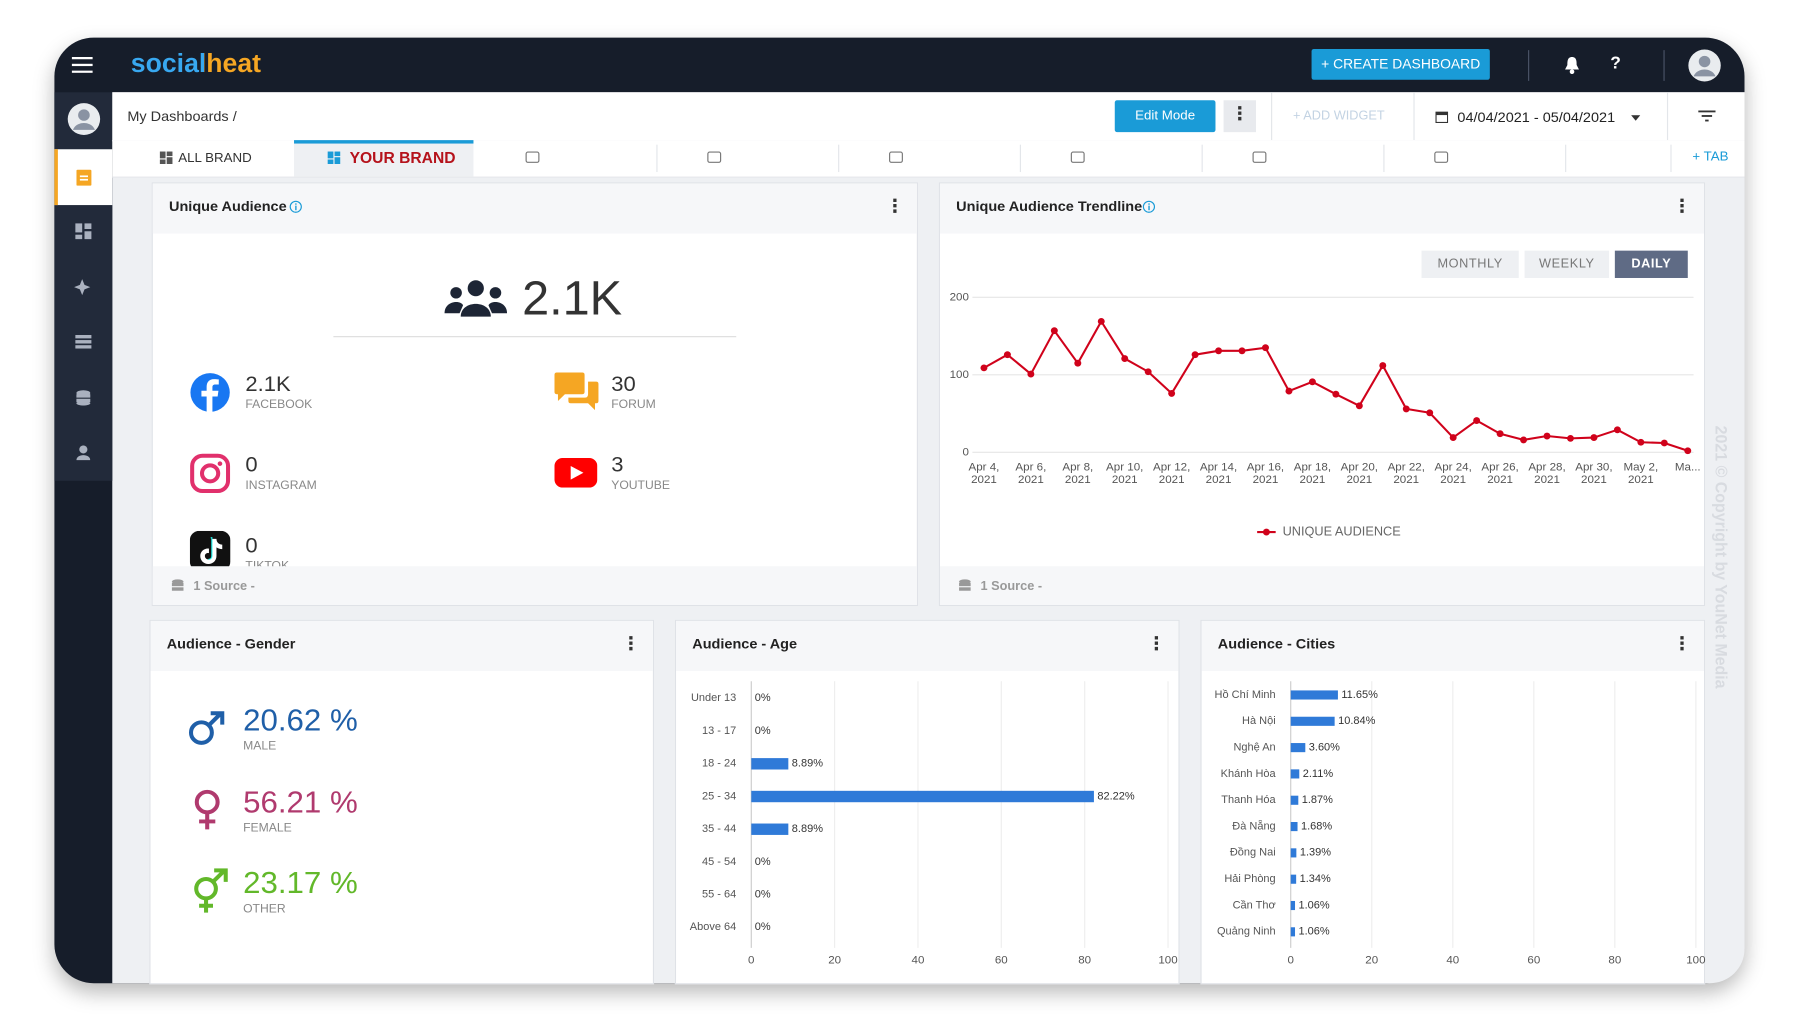  I want to click on sidebar-avatar, so click(84, 119).